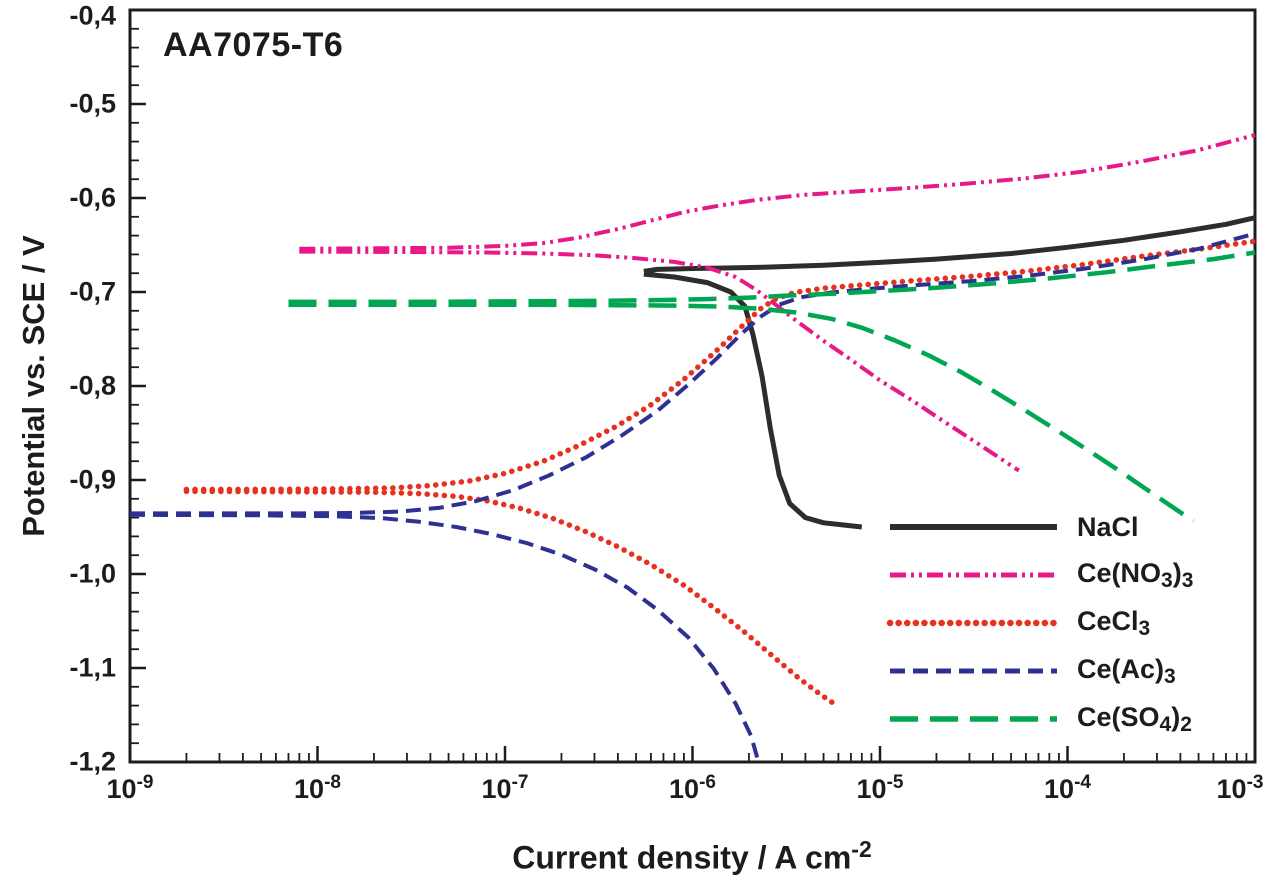 The width and height of the screenshot is (1280, 889). What do you see at coordinates (92, 573) in the screenshot?
I see `y-tick-label: -1,0` at bounding box center [92, 573].